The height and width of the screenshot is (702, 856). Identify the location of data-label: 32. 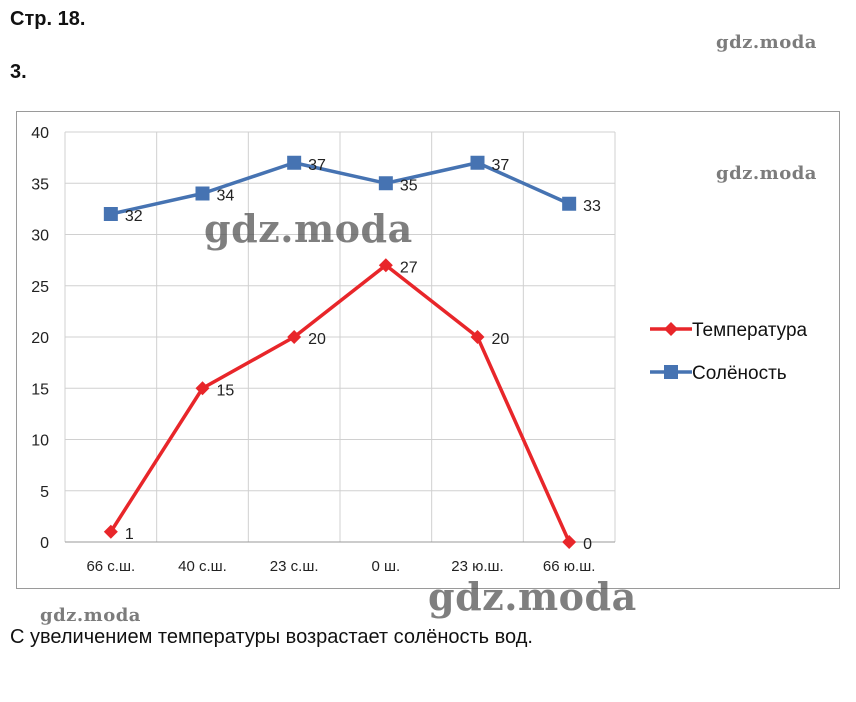
(134, 216).